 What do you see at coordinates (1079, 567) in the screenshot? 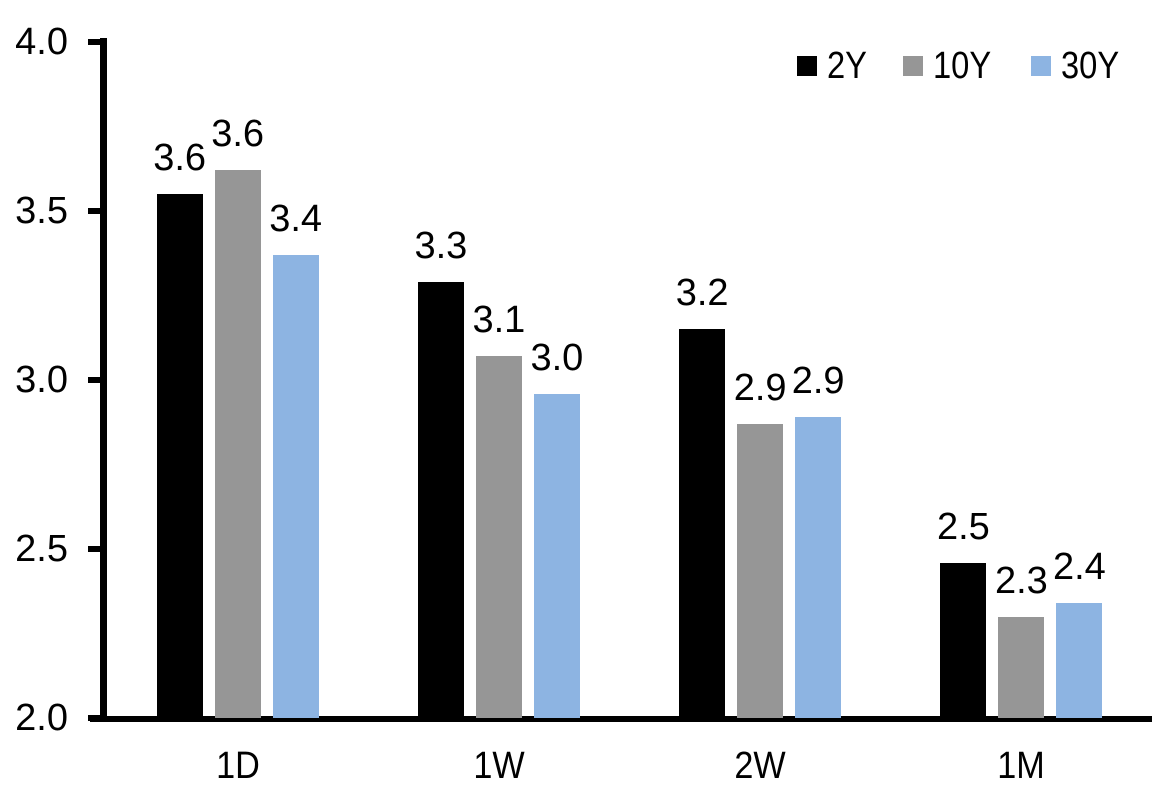
I see `bar-value-label-30y-1m: 2.4` at bounding box center [1079, 567].